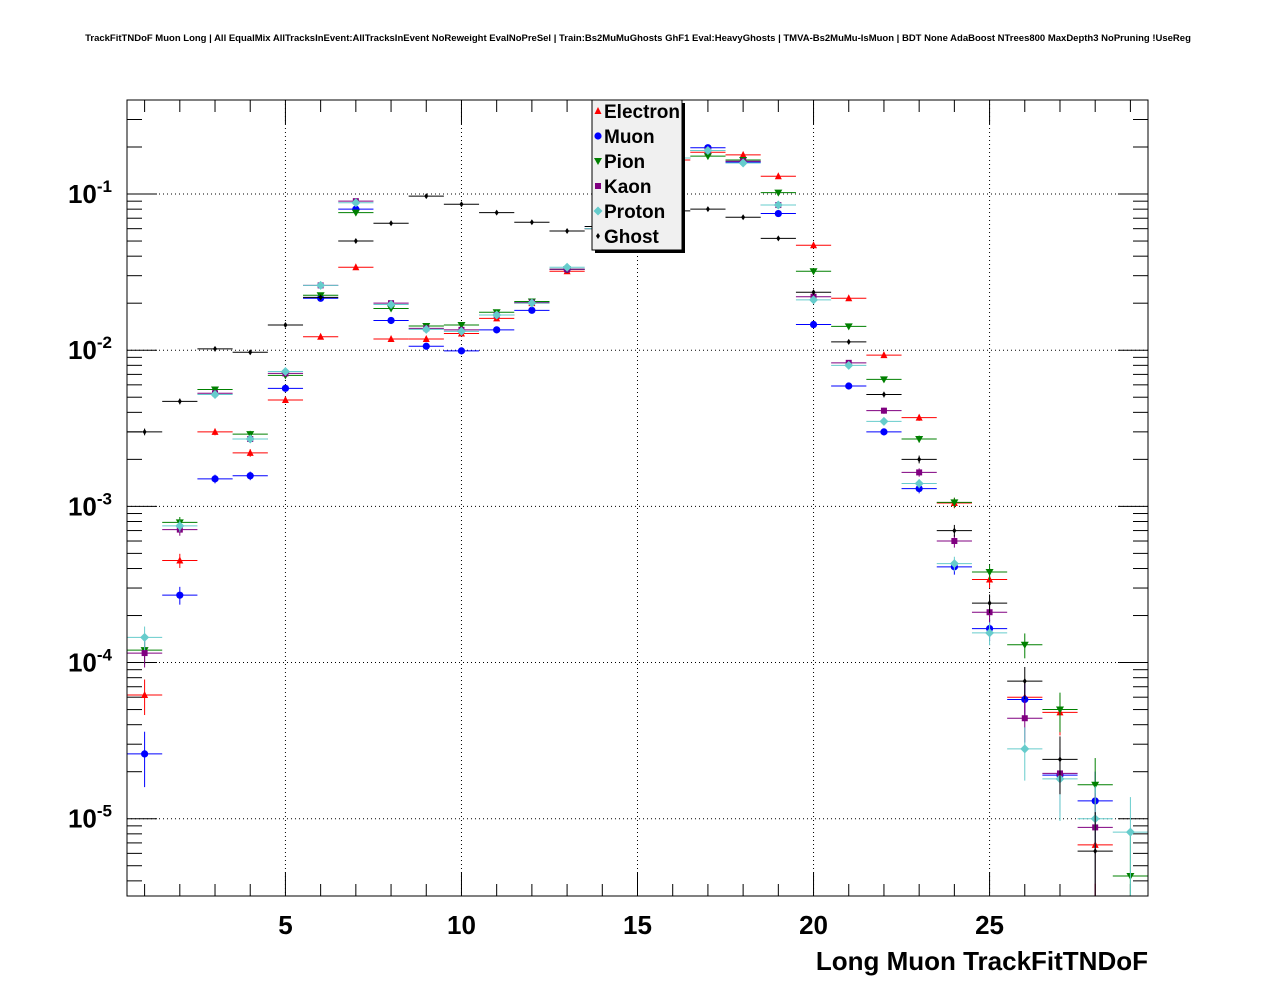 The image size is (1276, 996). What do you see at coordinates (598, 110) in the screenshot?
I see `legend-marker-electron` at bounding box center [598, 110].